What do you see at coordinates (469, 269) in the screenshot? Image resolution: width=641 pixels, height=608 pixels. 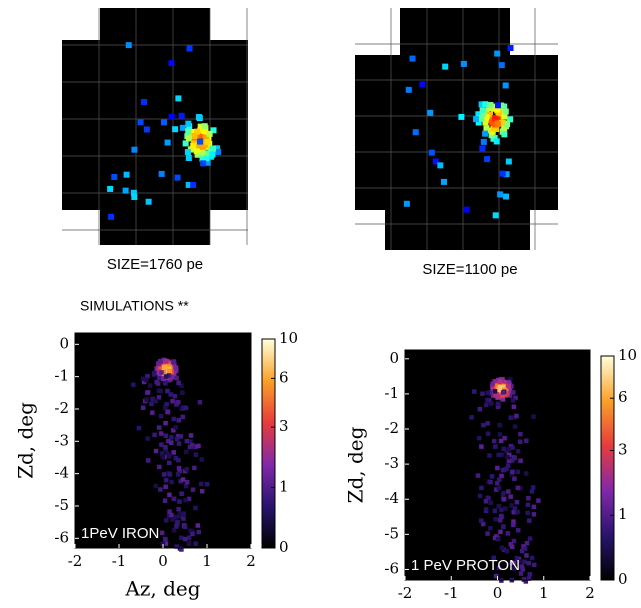 I see `camera-label: SIZE=1100 pe` at bounding box center [469, 269].